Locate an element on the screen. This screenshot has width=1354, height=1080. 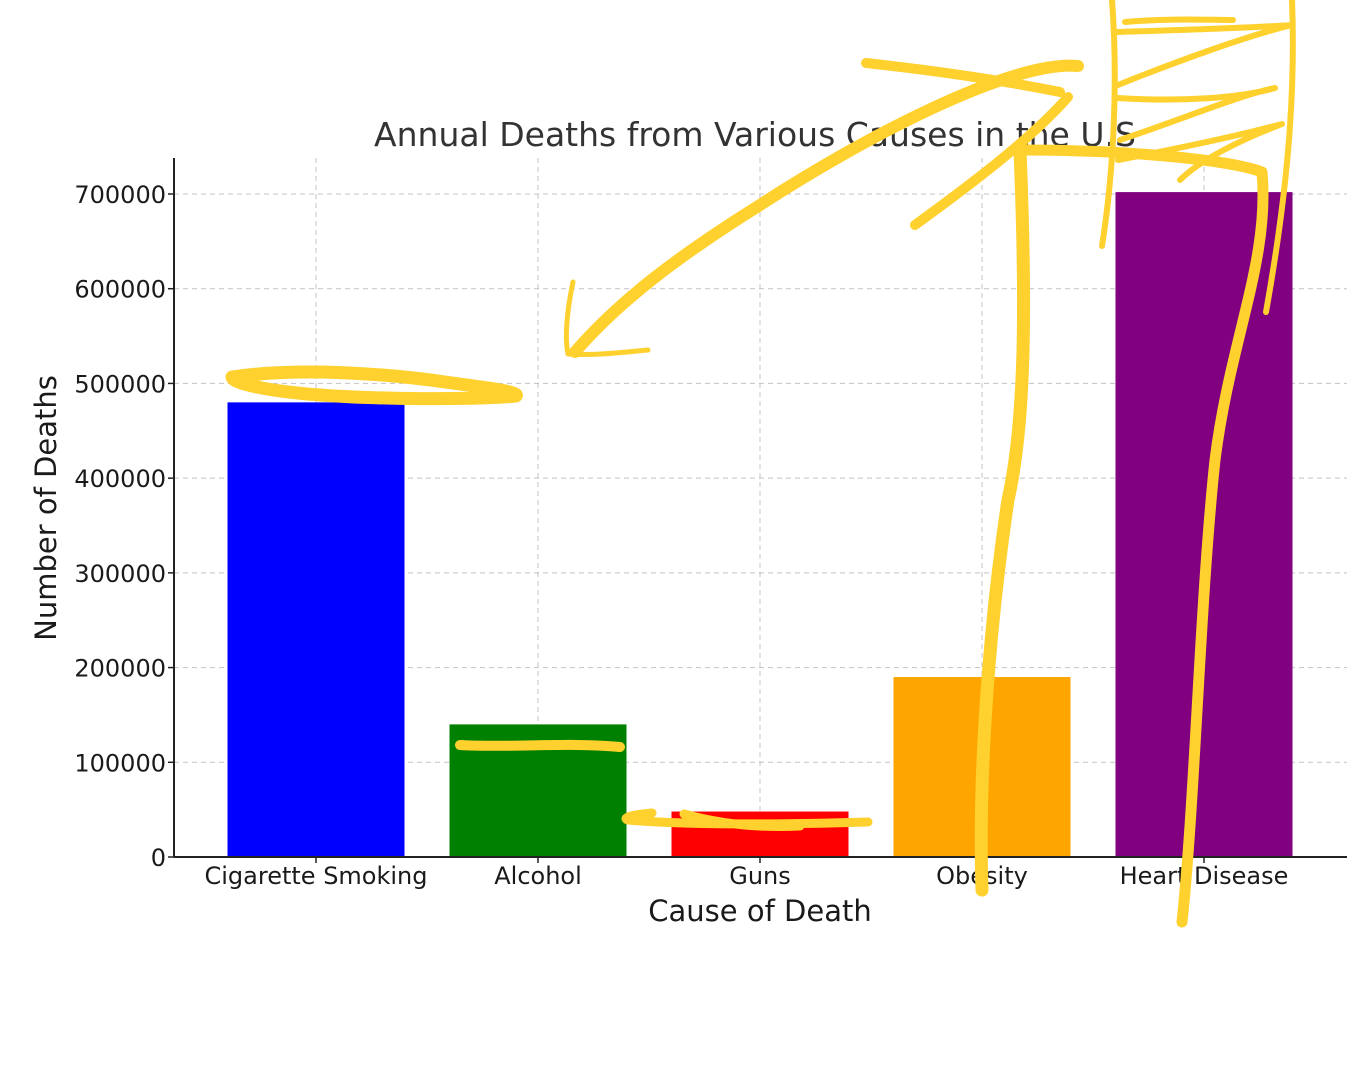
y-tick-label: 500000 is located at coordinates (120, 384).